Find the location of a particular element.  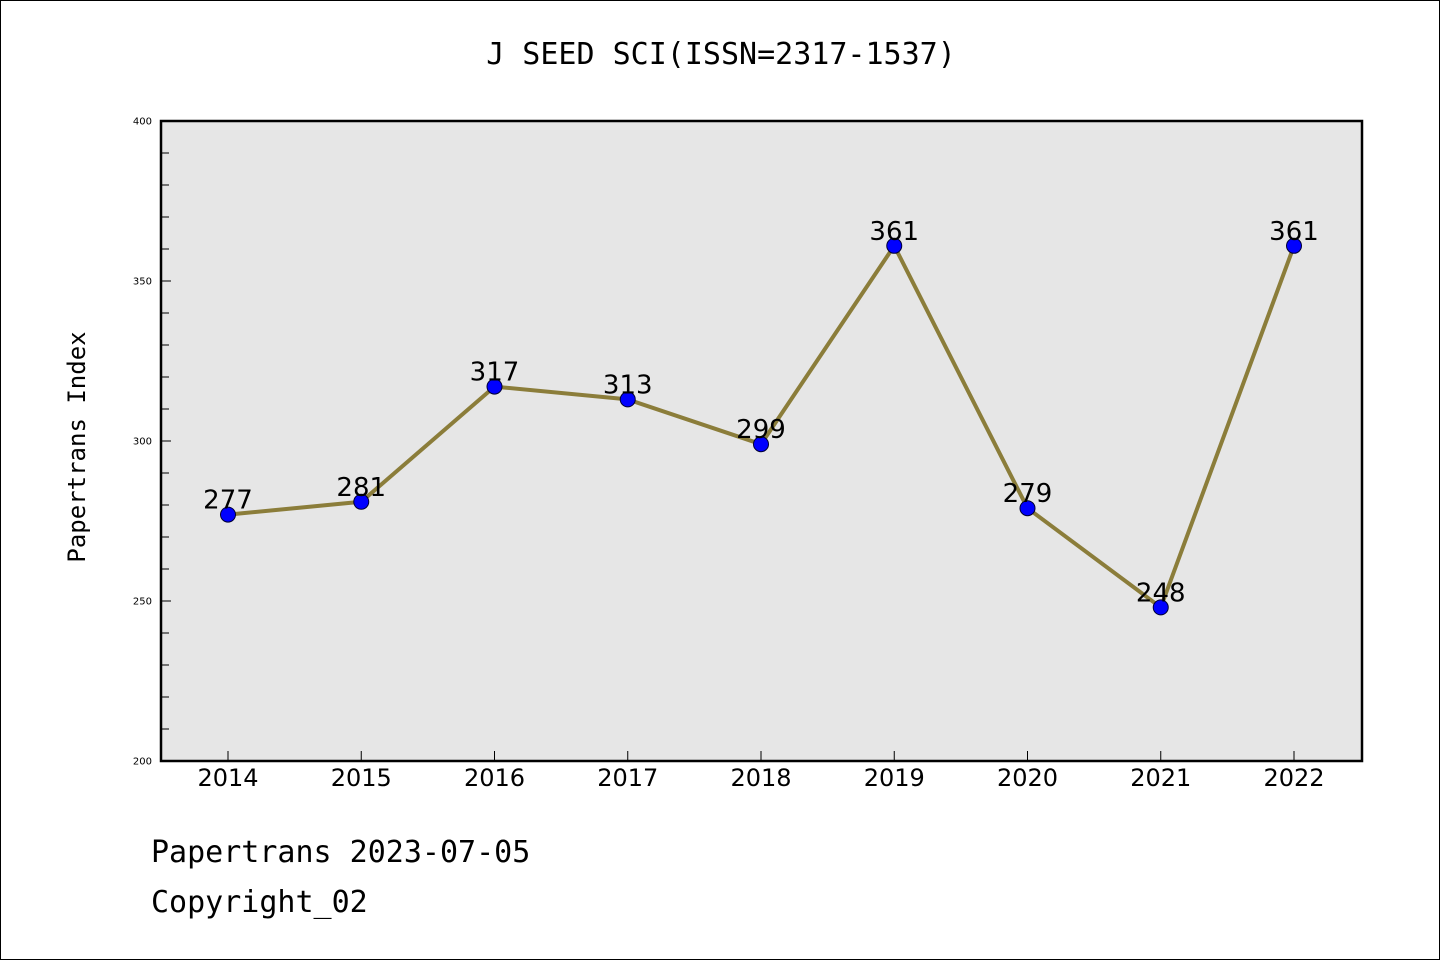

y-axis-ticks: 200 250 300 350 400 is located at coordinates (152, 442).